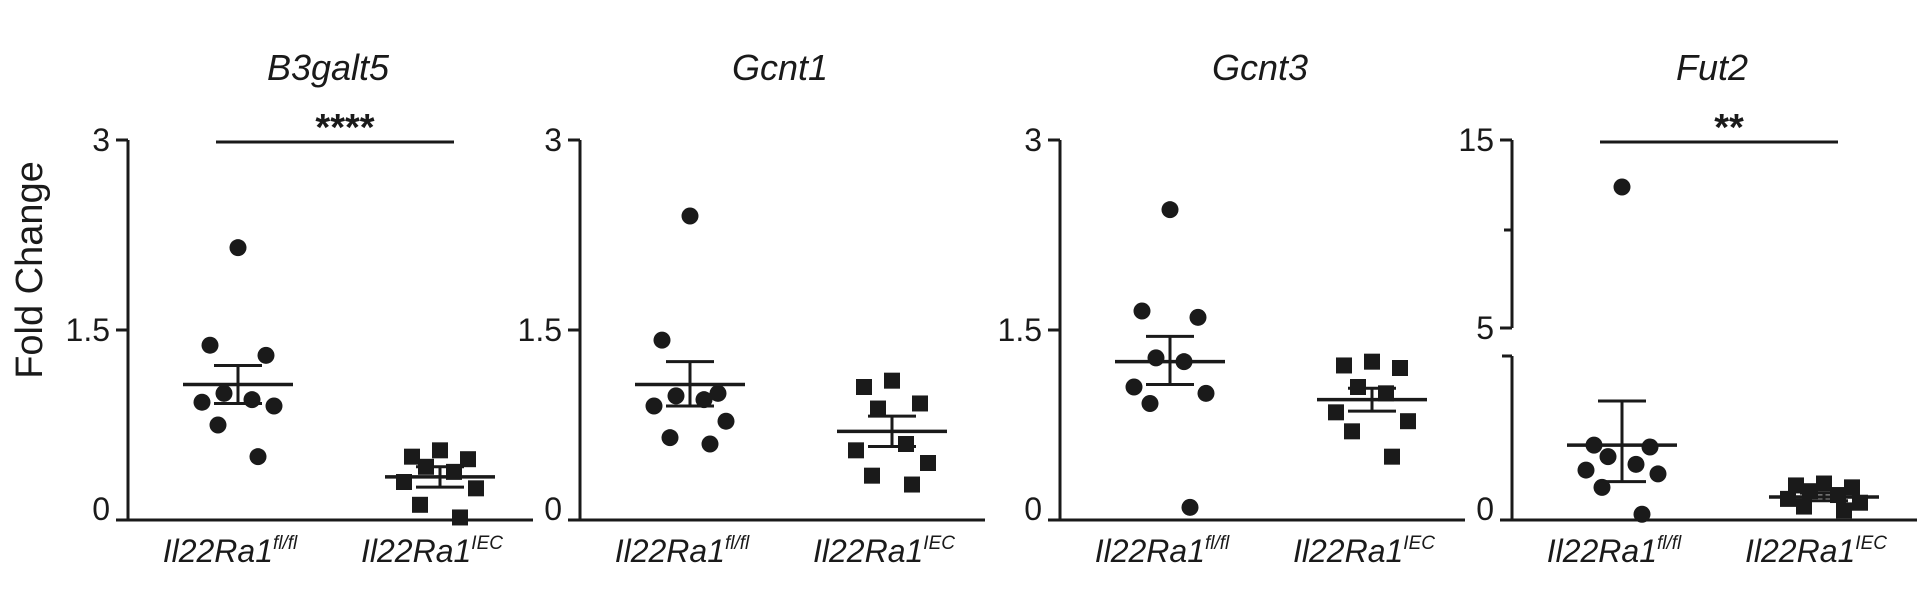 This screenshot has height=596, width=1920. What do you see at coordinates (1476, 140) in the screenshot?
I see `y-tick-label: 15` at bounding box center [1476, 140].